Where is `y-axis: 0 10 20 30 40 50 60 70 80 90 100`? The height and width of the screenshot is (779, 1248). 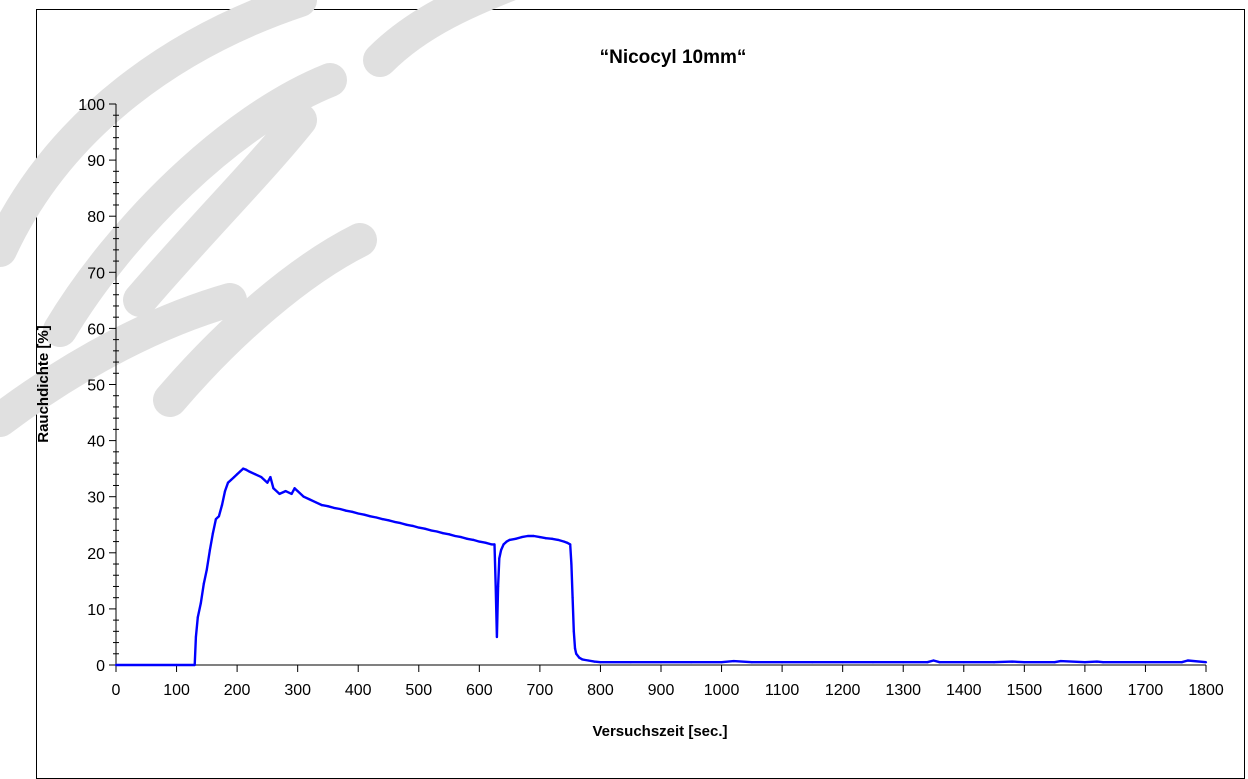
y-axis: 0 10 20 30 40 50 60 70 80 90 100 is located at coordinates (98, 386).